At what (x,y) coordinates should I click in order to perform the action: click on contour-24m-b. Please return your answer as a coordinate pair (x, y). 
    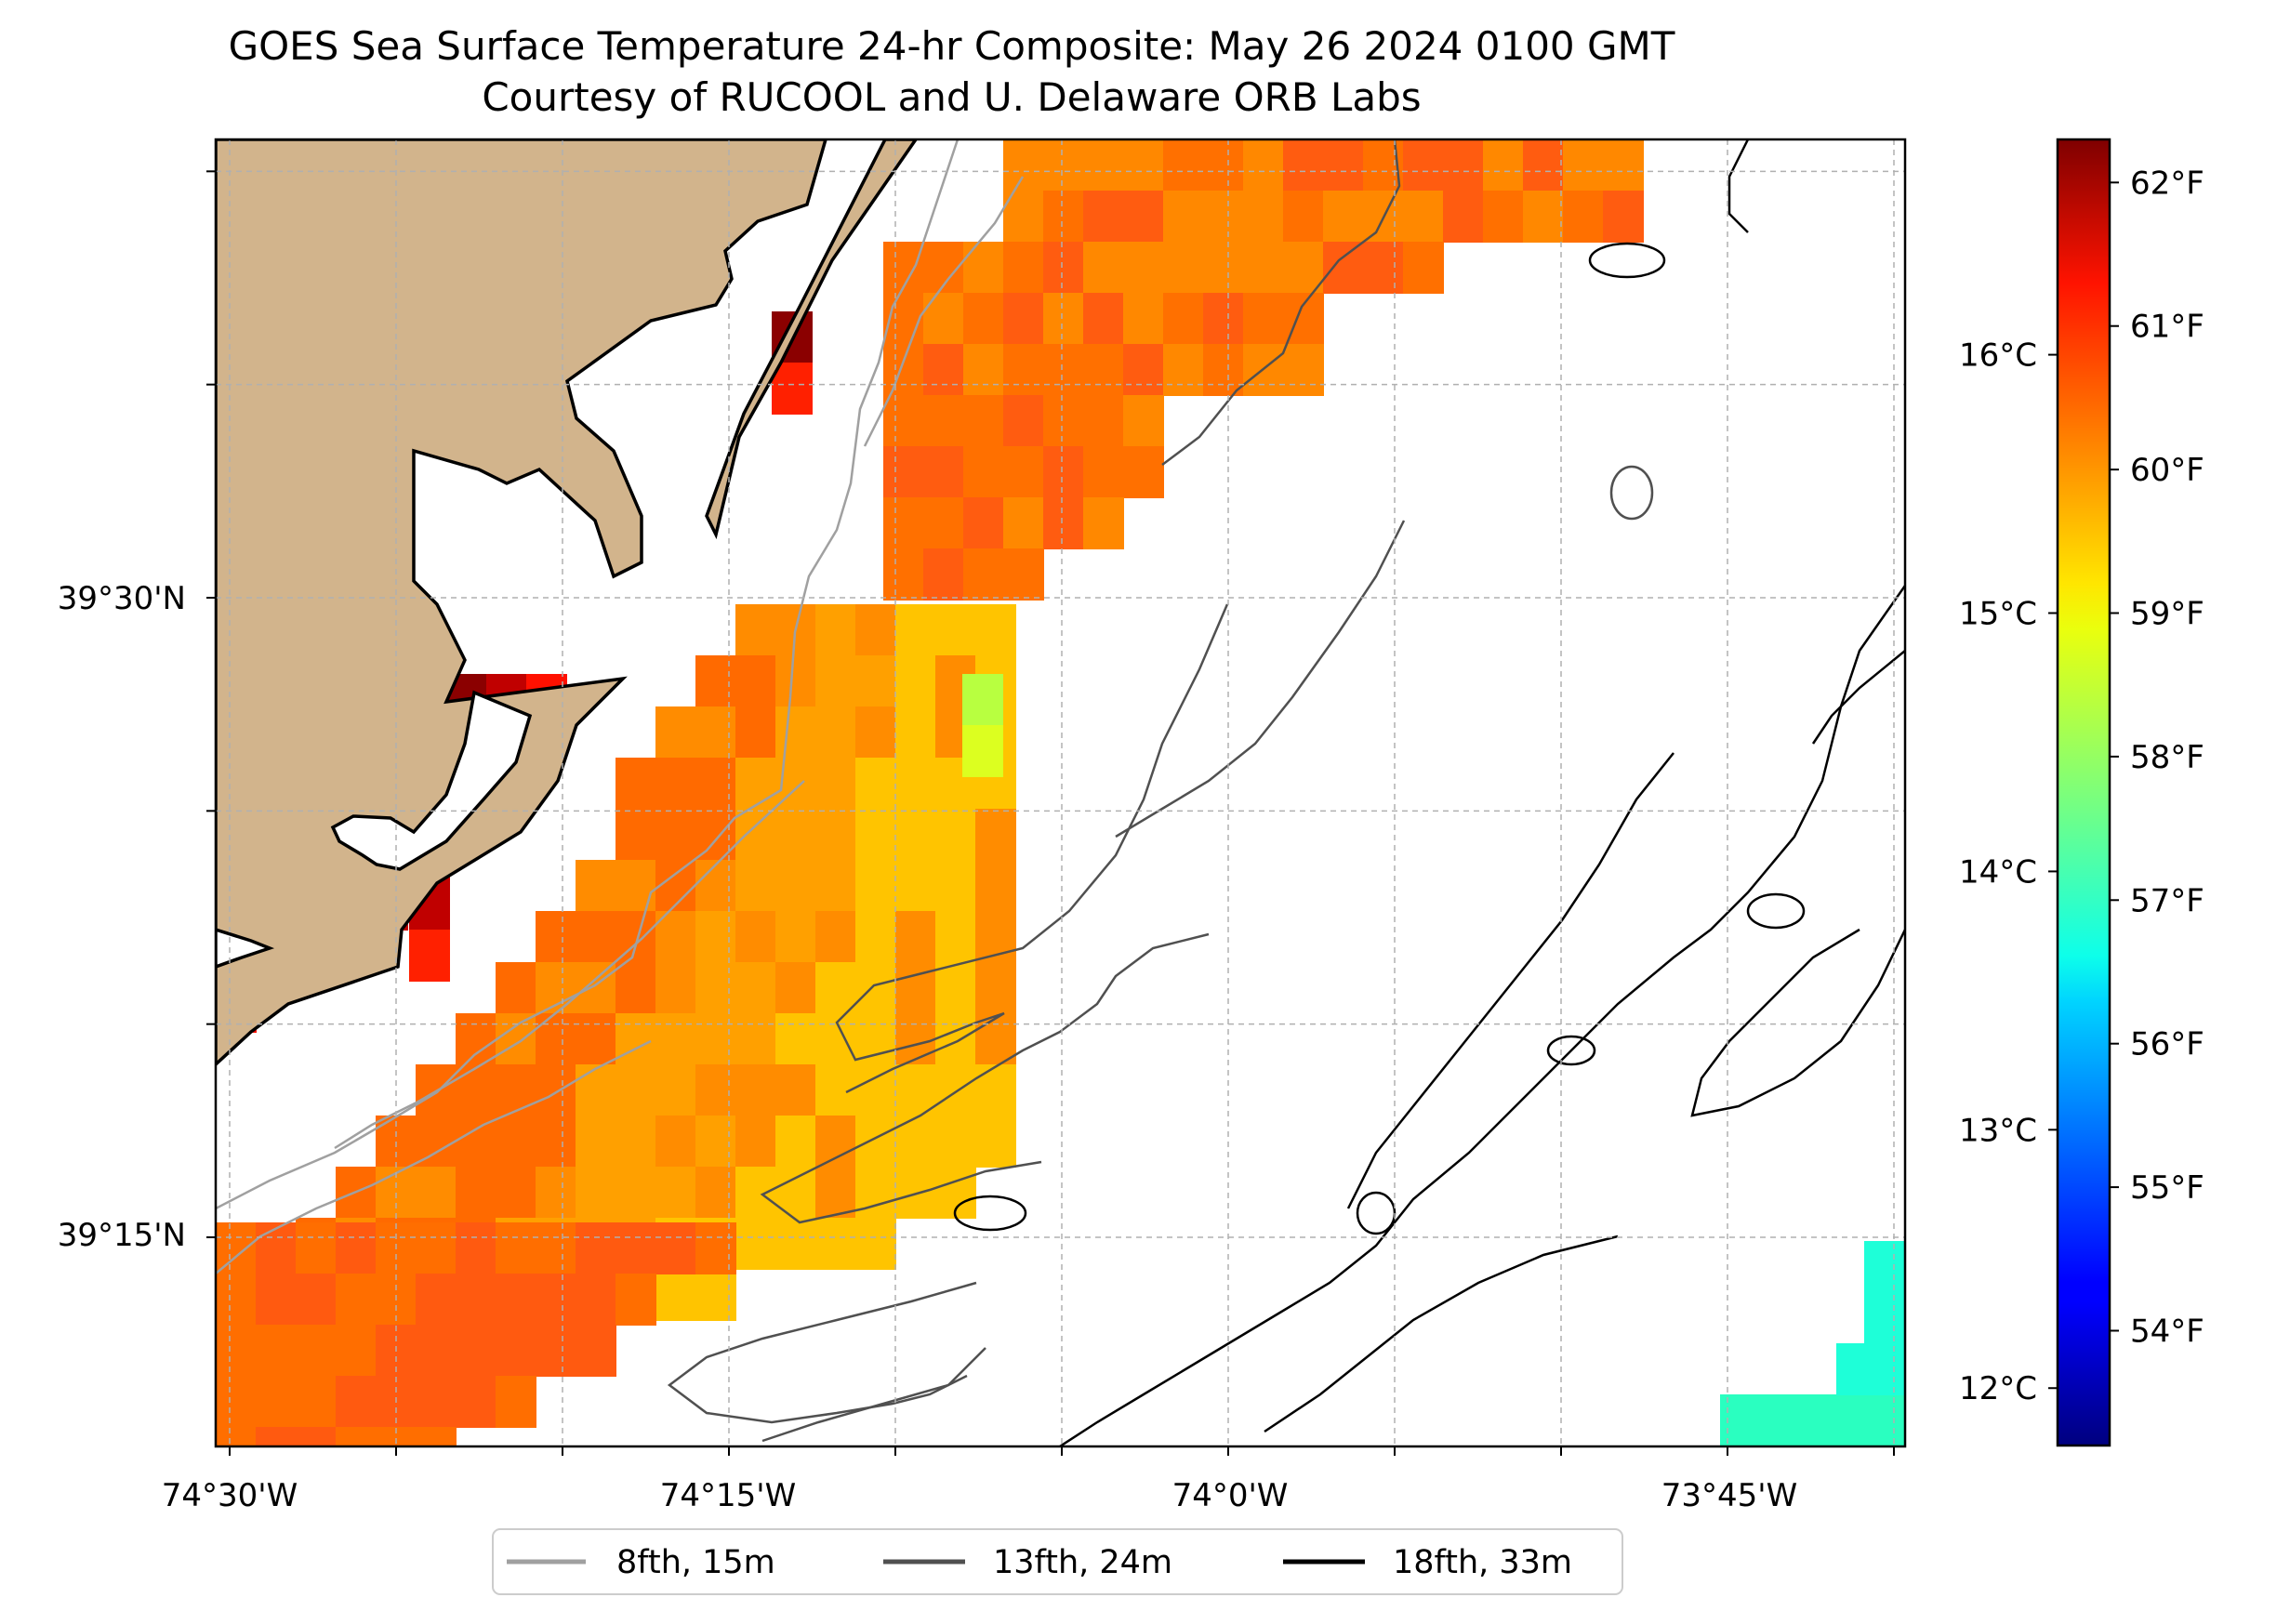
    Looking at the image, I should click on (1032, 848).